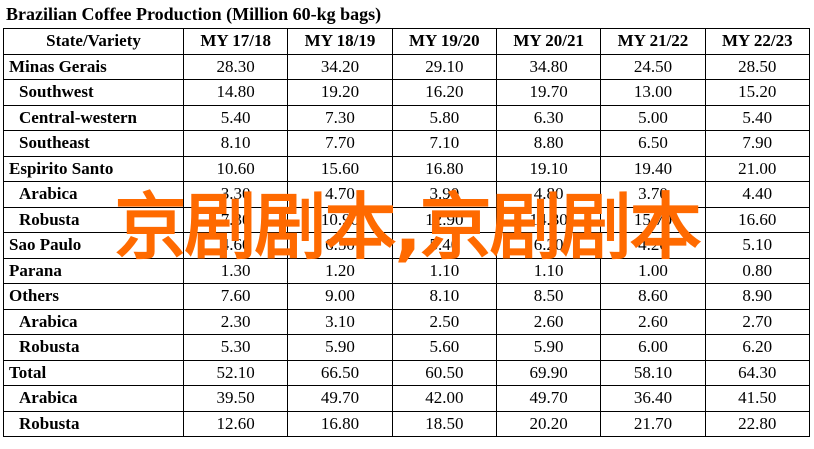  I want to click on table-cell: 19.70, so click(548, 92).